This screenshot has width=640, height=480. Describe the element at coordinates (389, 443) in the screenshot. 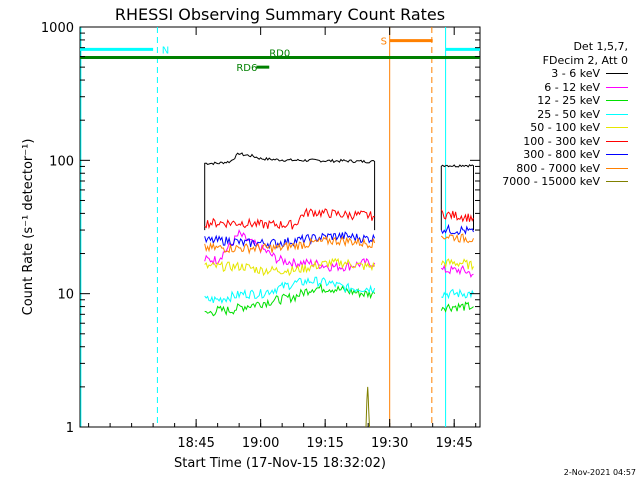

I see `x-tick-label-3: 19:30` at that location.